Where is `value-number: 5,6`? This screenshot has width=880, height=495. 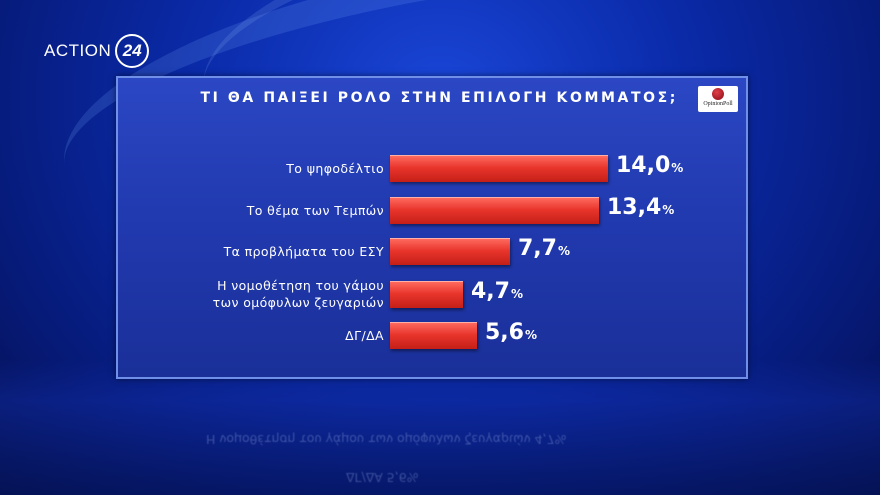 value-number: 5,6 is located at coordinates (504, 332).